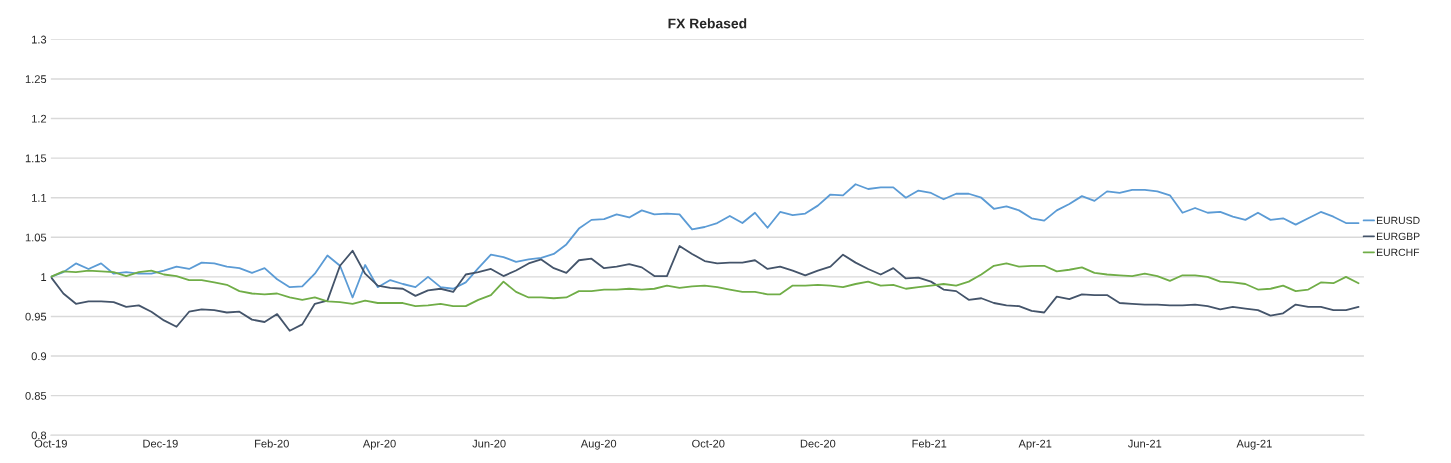 The image size is (1451, 463). What do you see at coordinates (36, 316) in the screenshot?
I see `y-tick-label: 0.95` at bounding box center [36, 316].